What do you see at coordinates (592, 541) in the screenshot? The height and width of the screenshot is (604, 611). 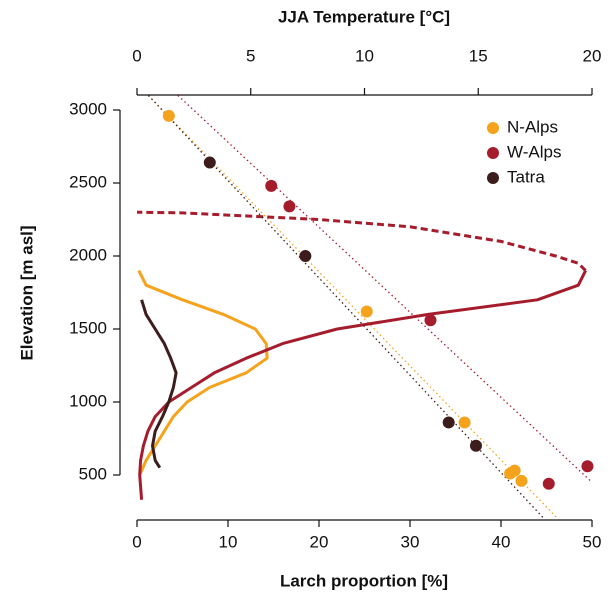 I see `x-tick-label: 50` at bounding box center [592, 541].